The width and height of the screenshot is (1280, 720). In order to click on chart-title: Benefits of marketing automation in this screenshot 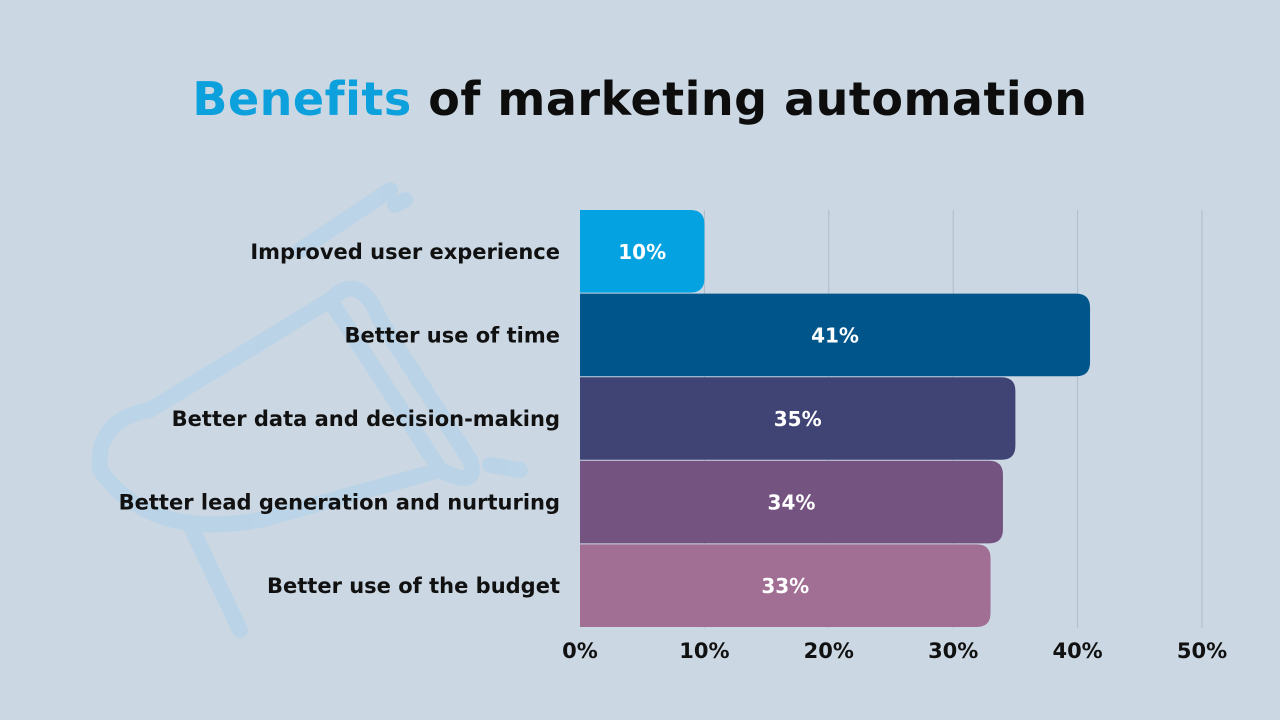, I will do `click(640, 99)`.